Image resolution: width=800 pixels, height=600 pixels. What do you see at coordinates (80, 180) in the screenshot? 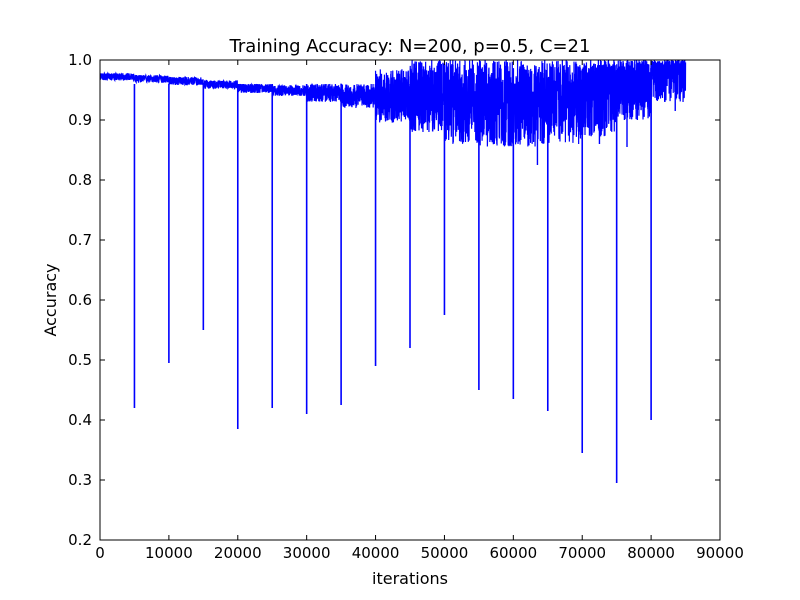
I see `y-tick-label: 0.8` at bounding box center [80, 180].